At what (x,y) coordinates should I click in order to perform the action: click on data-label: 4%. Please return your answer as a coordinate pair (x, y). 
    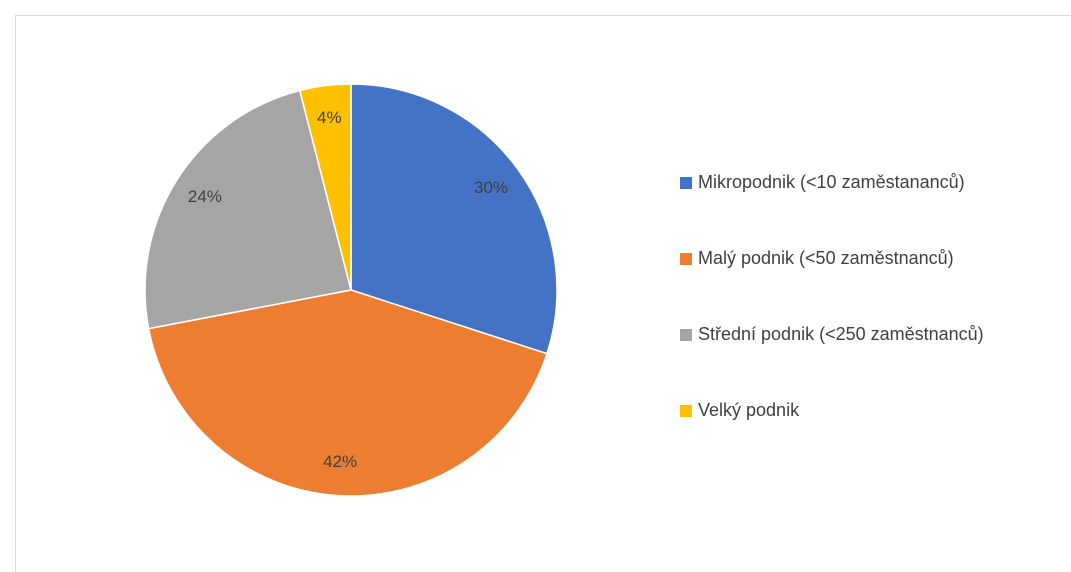
    Looking at the image, I should click on (329, 117).